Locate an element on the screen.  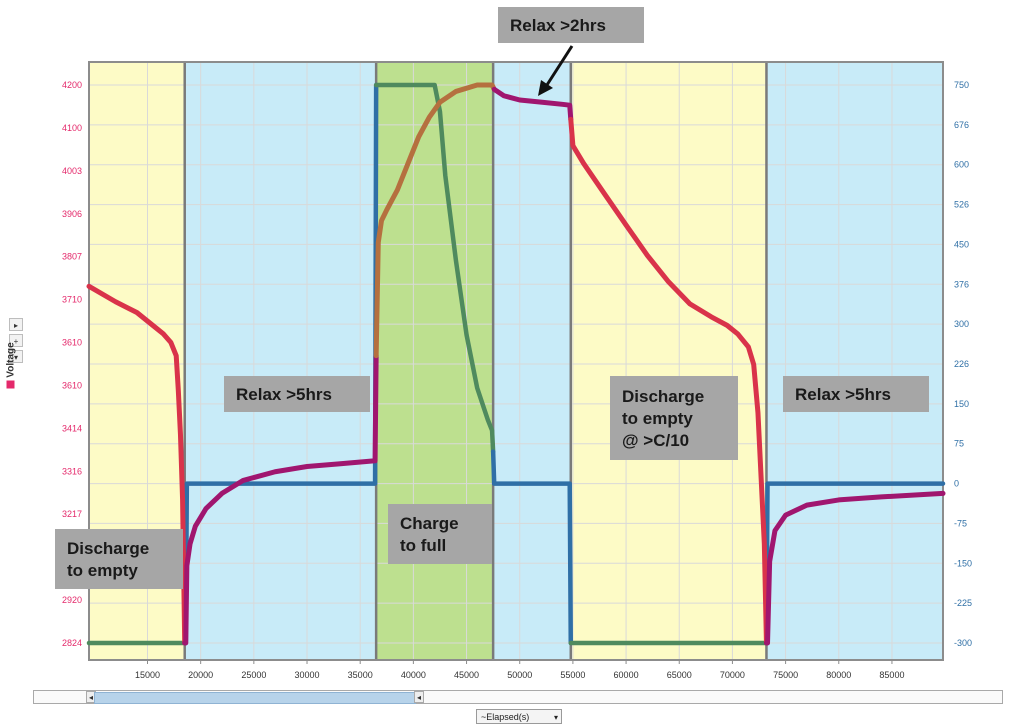
y-left-tick-label: 4100 is located at coordinates (72, 128).